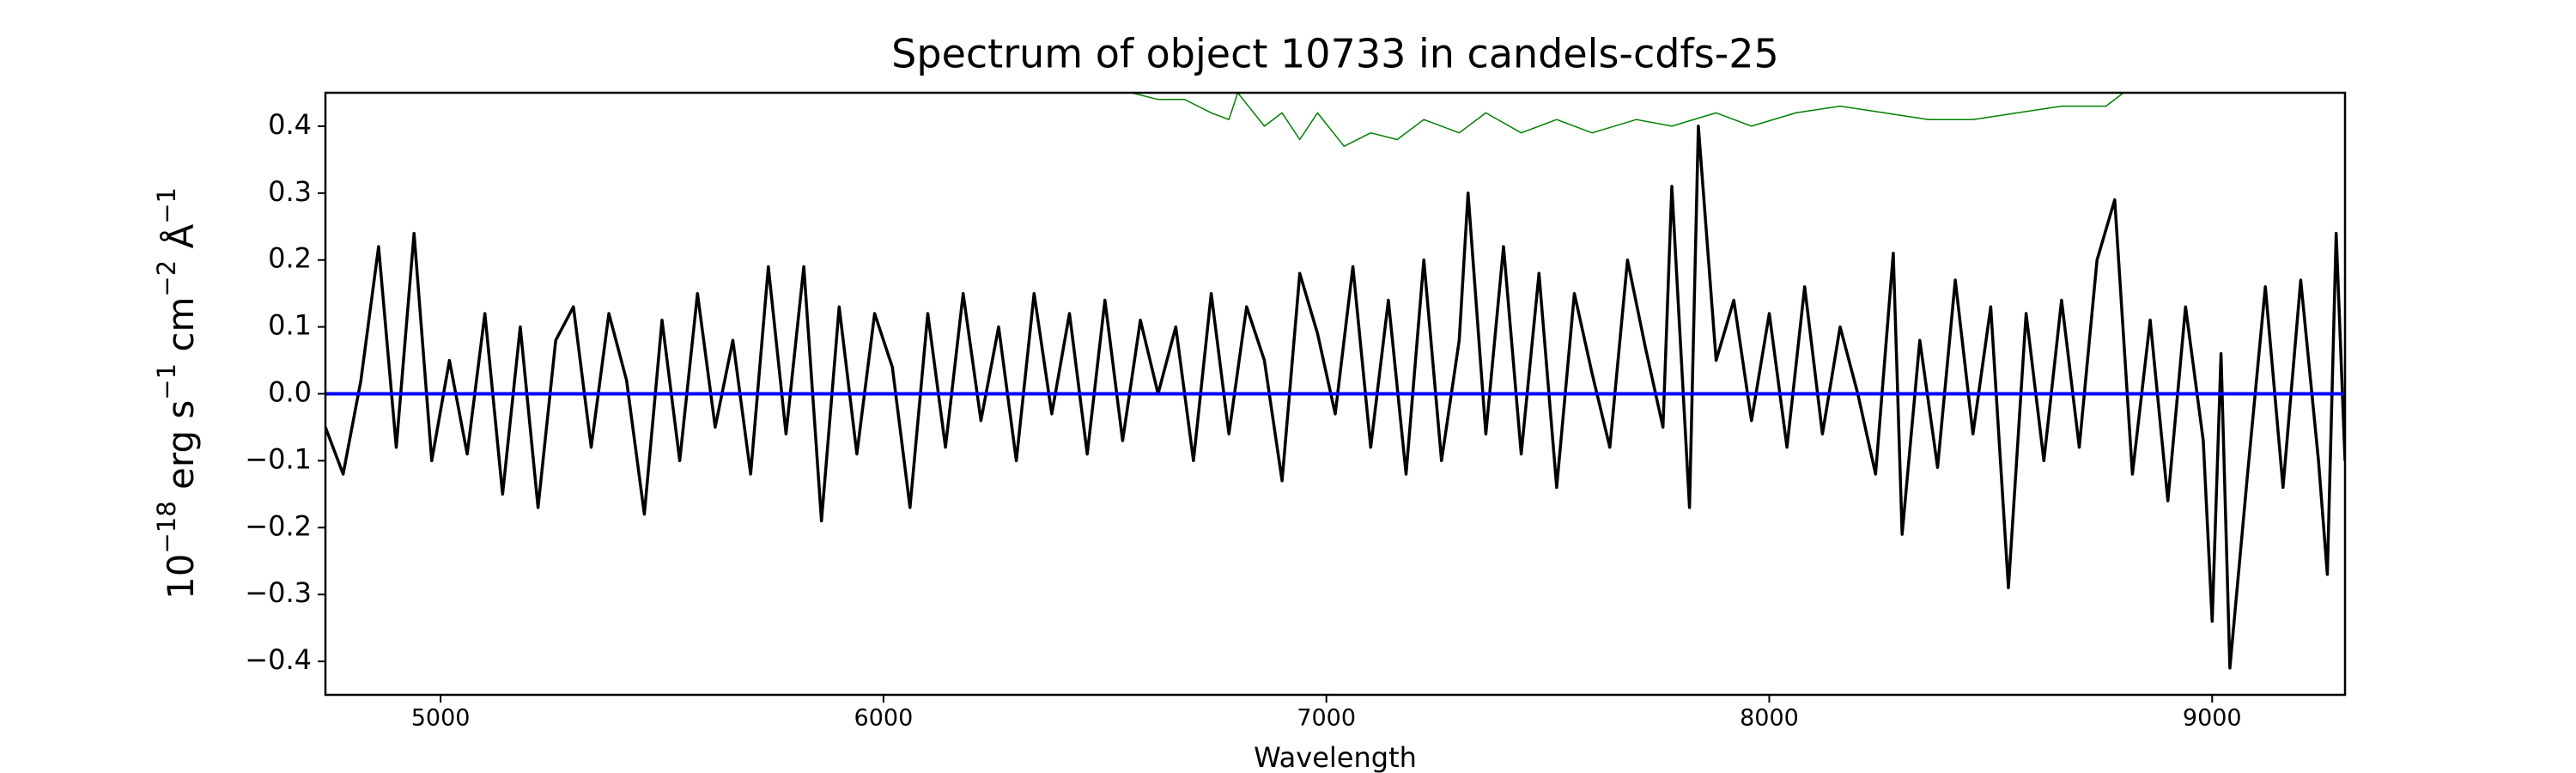 The width and height of the screenshot is (2576, 773). What do you see at coordinates (290, 325) in the screenshot?
I see `y-tick-label: 0.1` at bounding box center [290, 325].